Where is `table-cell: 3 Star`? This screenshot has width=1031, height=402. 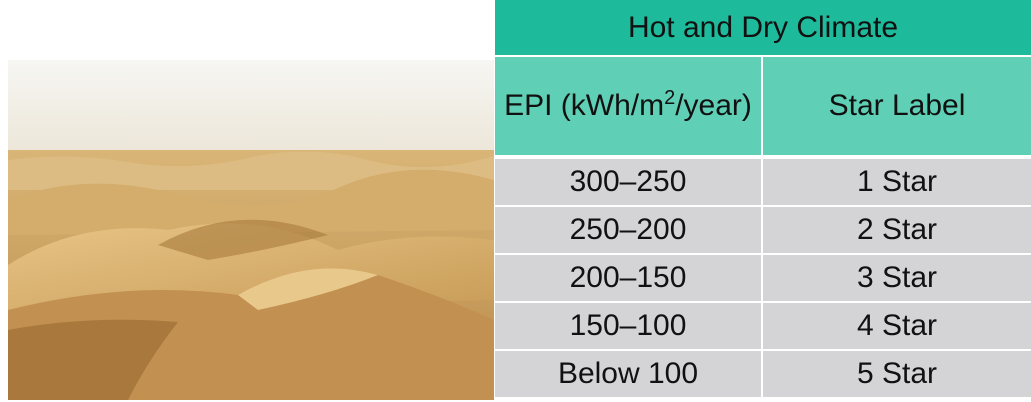 table-cell: 3 Star is located at coordinates (897, 277).